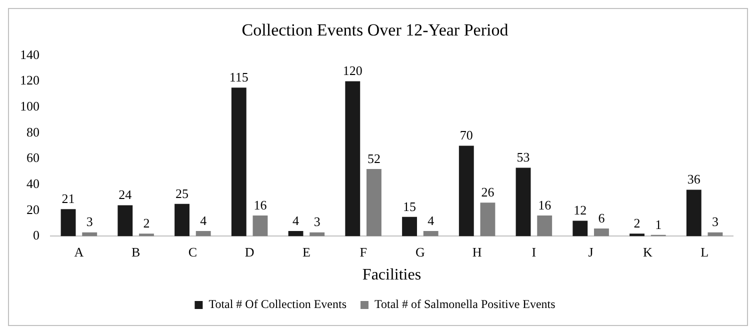 The width and height of the screenshot is (756, 334). What do you see at coordinates (465, 304) in the screenshot?
I see `legend-label: Total # of Salmonella Positive Events` at bounding box center [465, 304].